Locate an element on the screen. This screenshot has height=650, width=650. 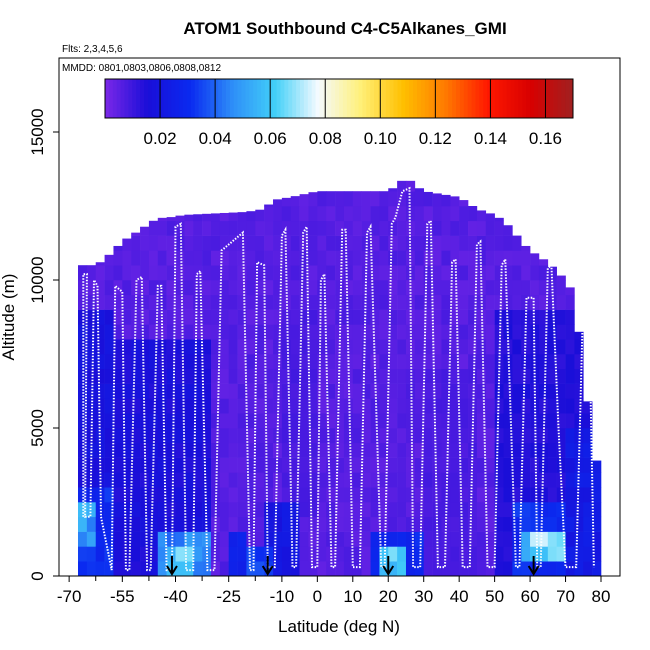
colorbar-tick-label: 0.06 is located at coordinates (270, 138).